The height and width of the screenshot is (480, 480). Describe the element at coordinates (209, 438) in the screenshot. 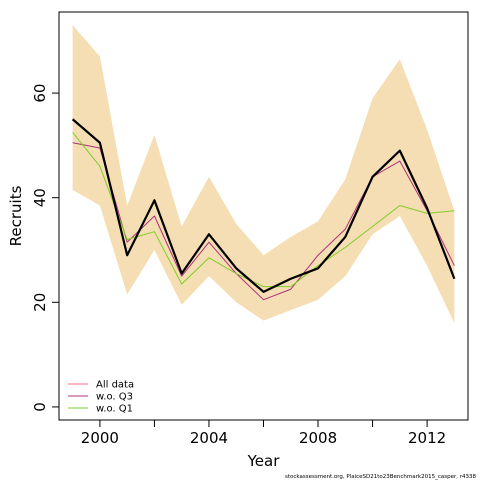

I see `x-tick-label: 2004` at that location.